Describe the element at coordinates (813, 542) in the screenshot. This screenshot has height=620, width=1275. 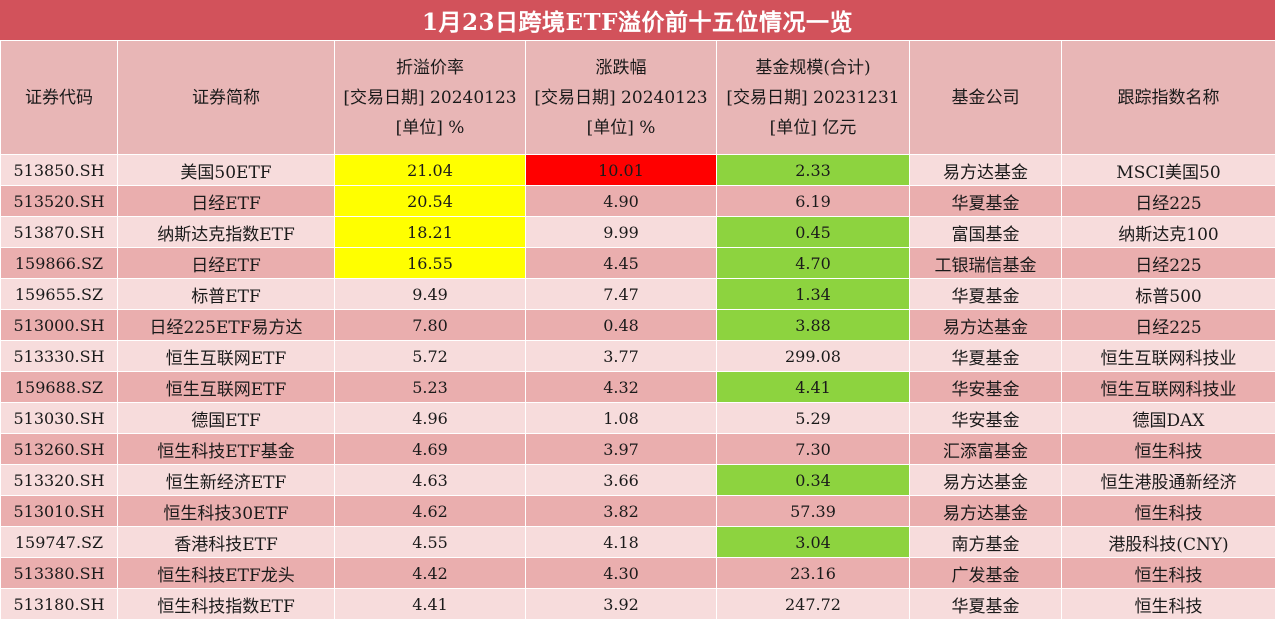
I see `cell-size: 3.04` at that location.